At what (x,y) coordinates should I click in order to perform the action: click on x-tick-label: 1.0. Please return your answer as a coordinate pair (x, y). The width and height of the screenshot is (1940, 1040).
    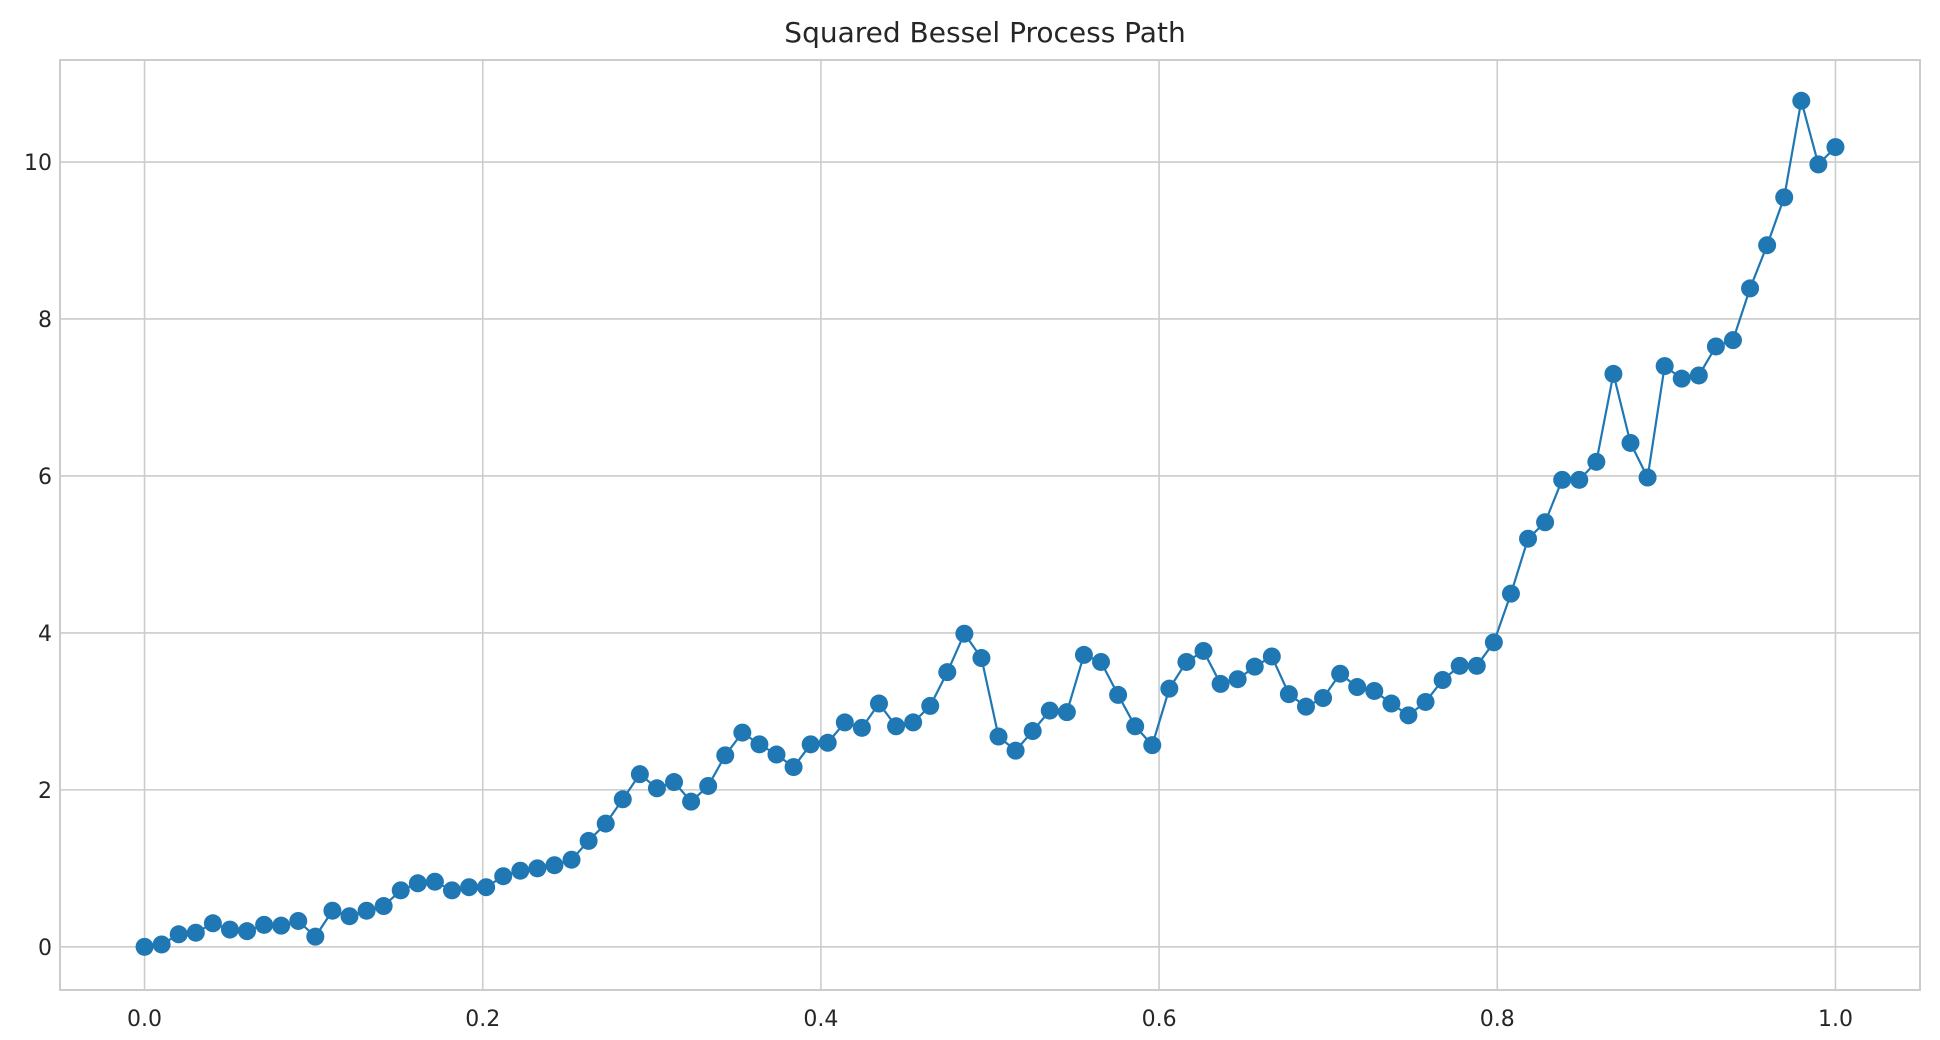
    Looking at the image, I should click on (1835, 1019).